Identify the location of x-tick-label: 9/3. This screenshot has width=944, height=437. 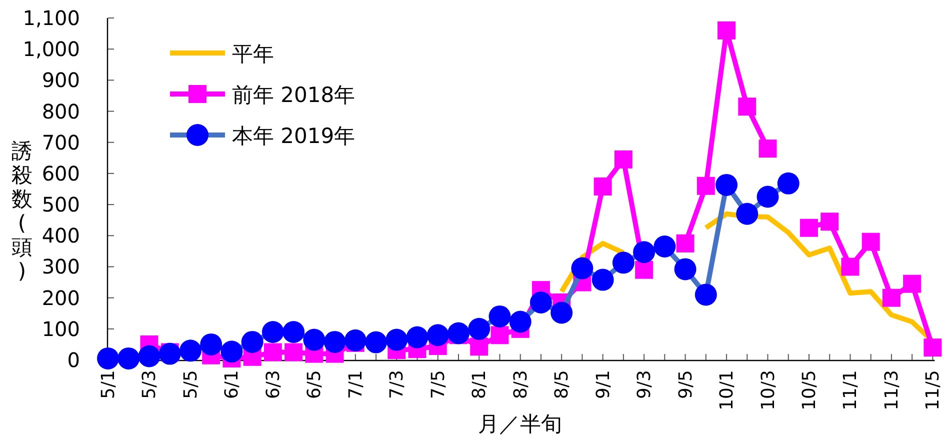
(645, 384).